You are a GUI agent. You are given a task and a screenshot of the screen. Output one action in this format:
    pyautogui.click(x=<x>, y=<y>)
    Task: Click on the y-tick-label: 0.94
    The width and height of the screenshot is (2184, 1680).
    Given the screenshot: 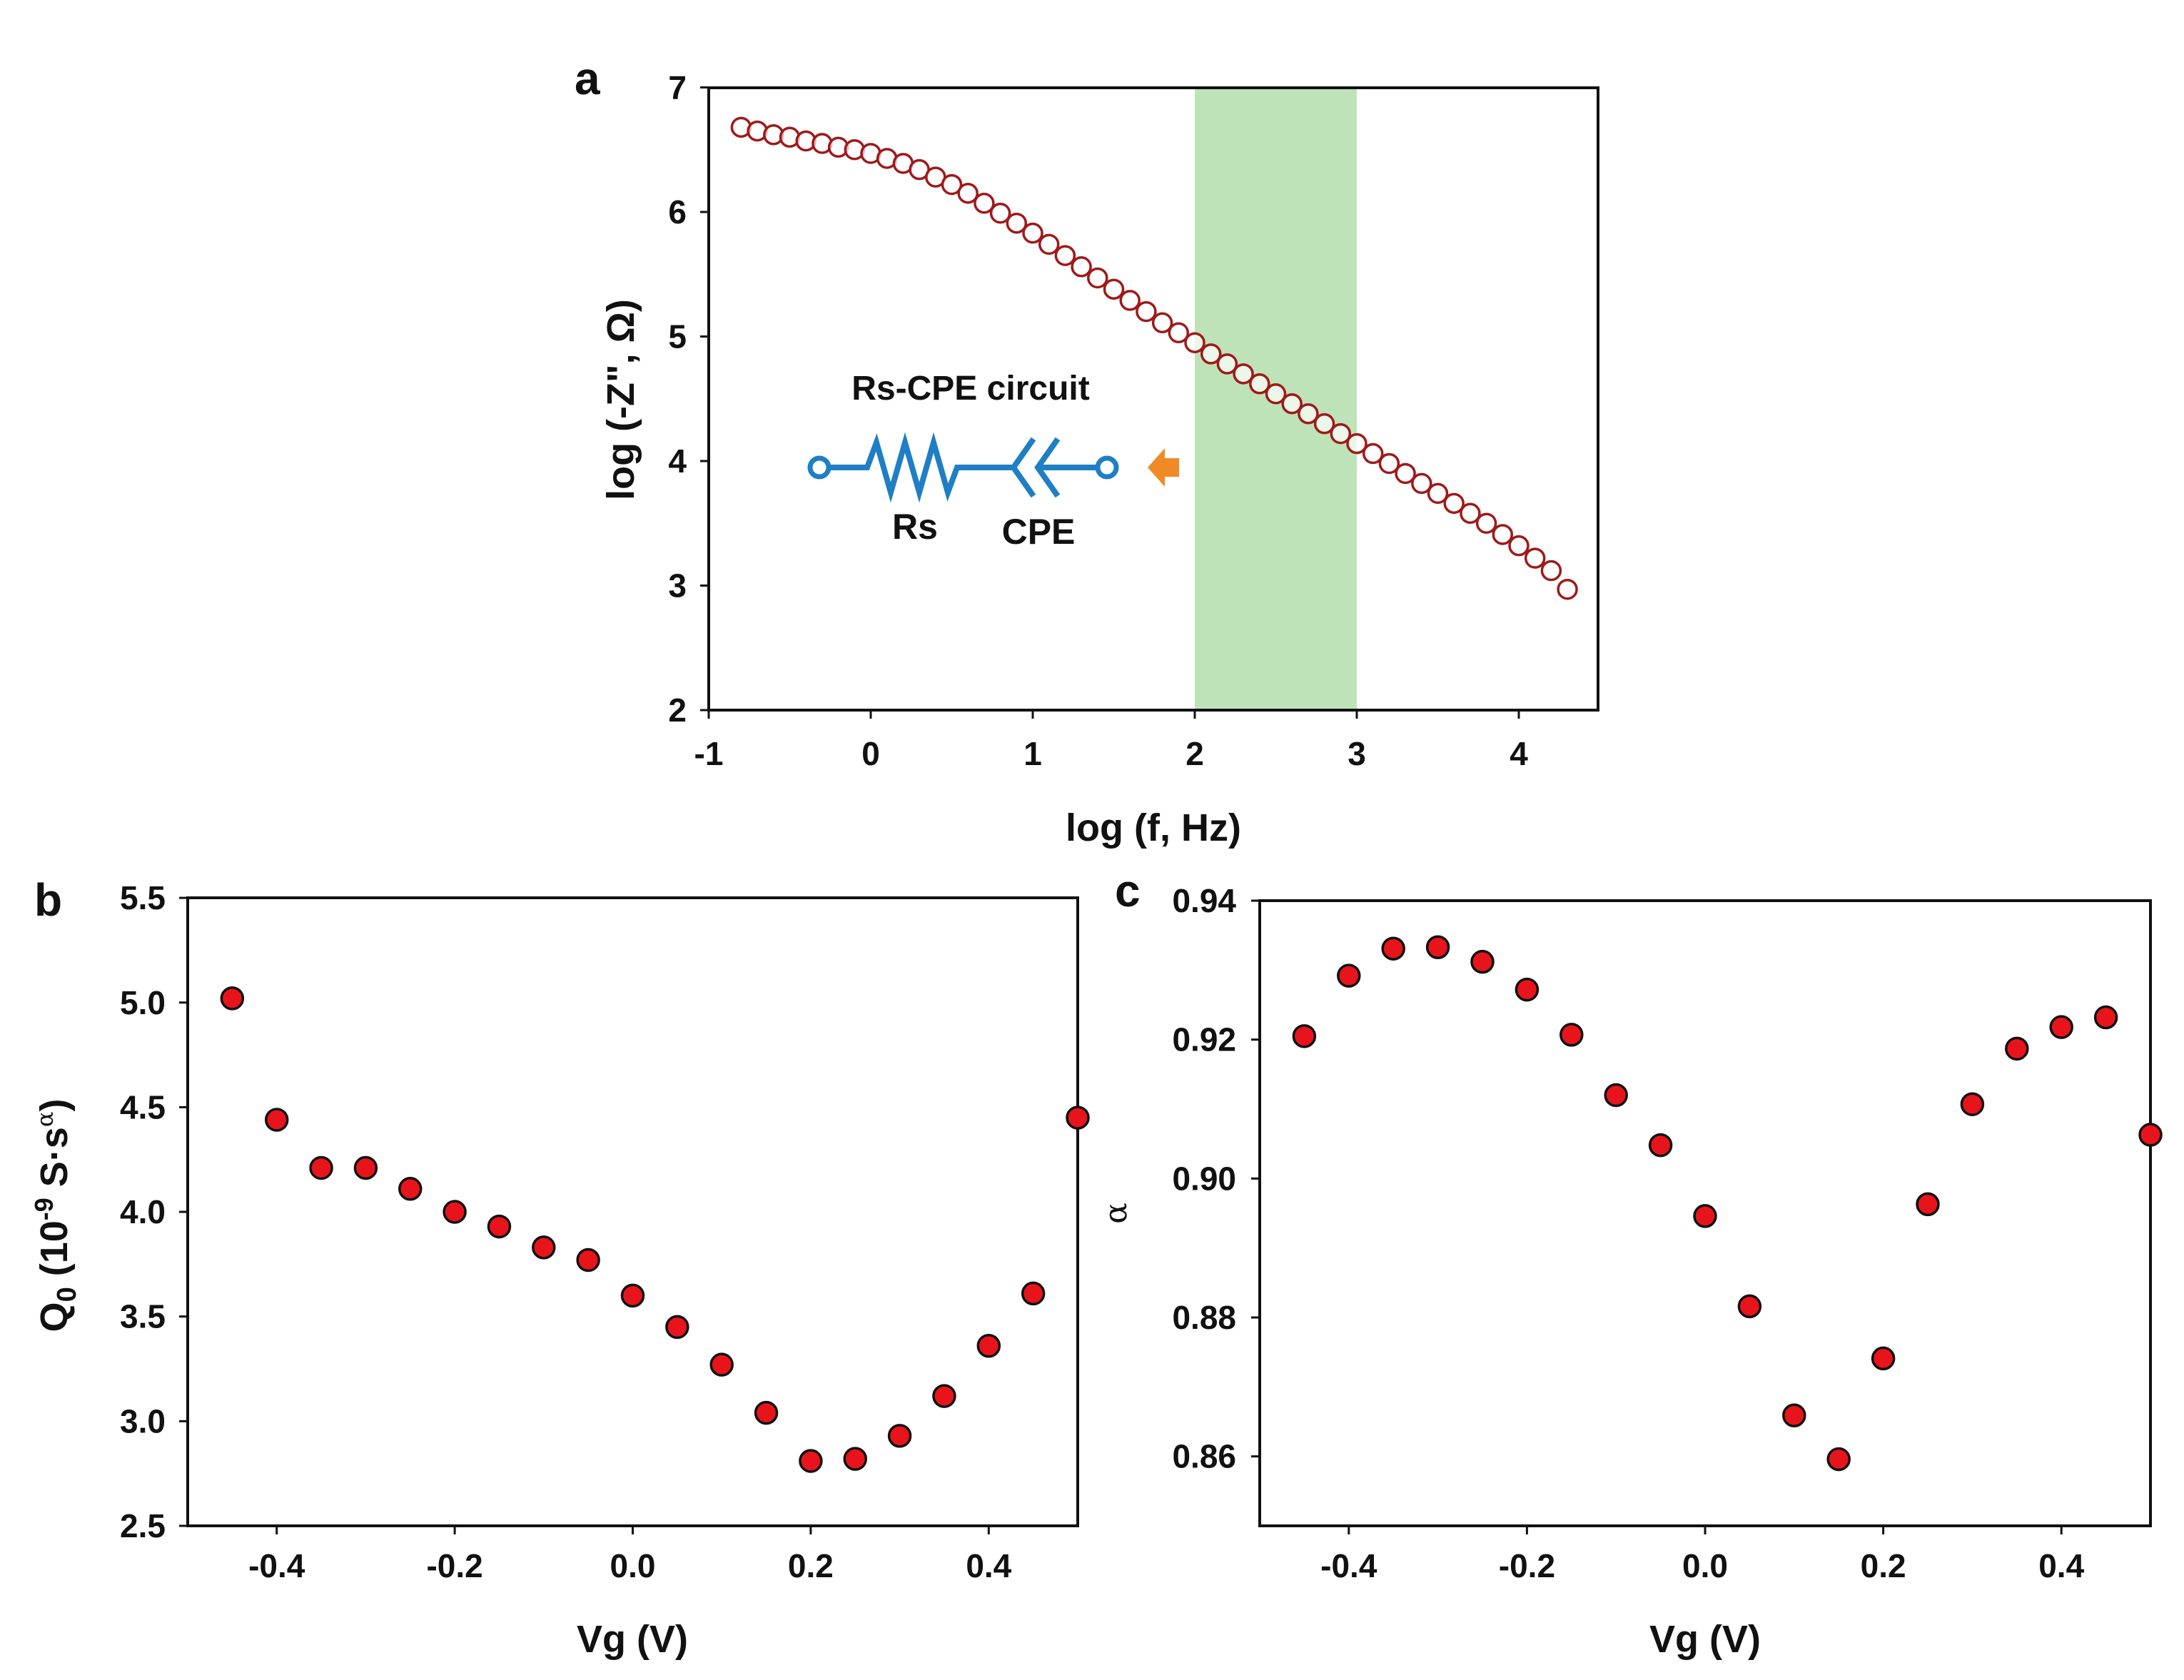 What is the action you would take?
    pyautogui.click(x=1204, y=900)
    